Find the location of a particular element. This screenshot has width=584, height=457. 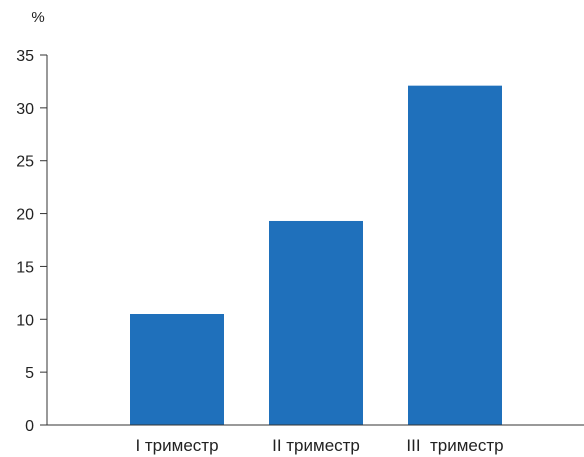

y-axis: 0 5 10 15 20 25 30 35 is located at coordinates (31, 241).